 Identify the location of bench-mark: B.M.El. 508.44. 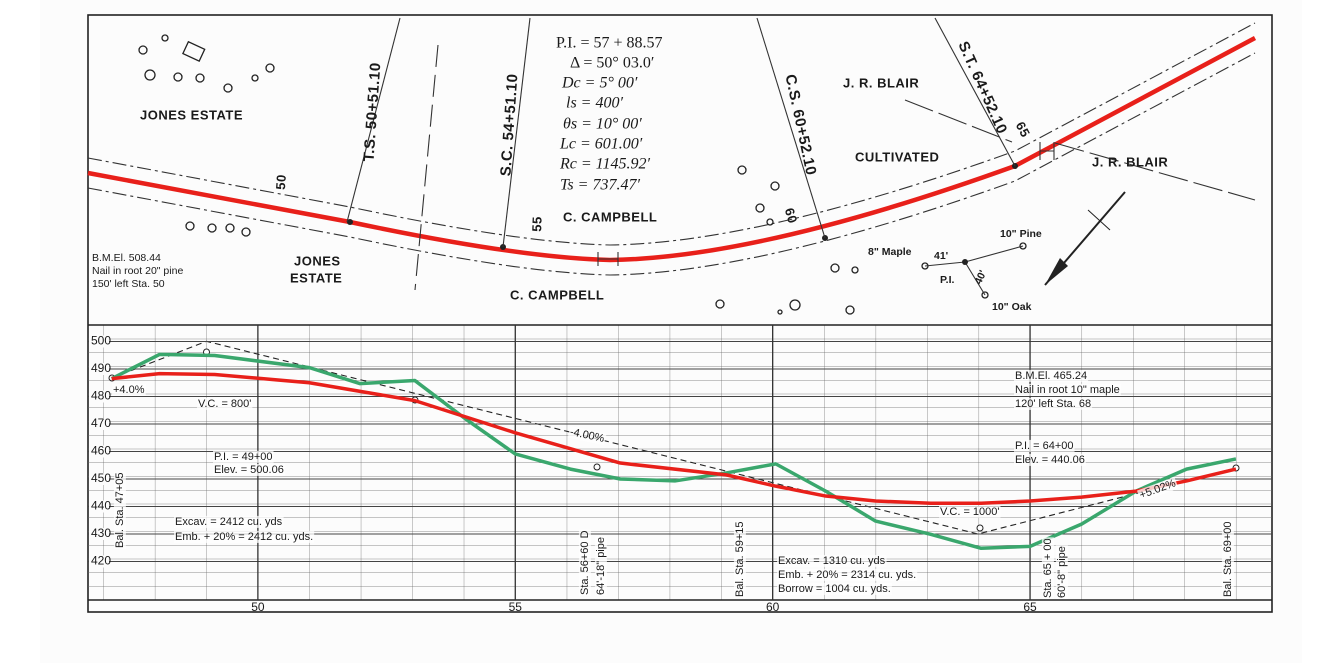
(126, 258).